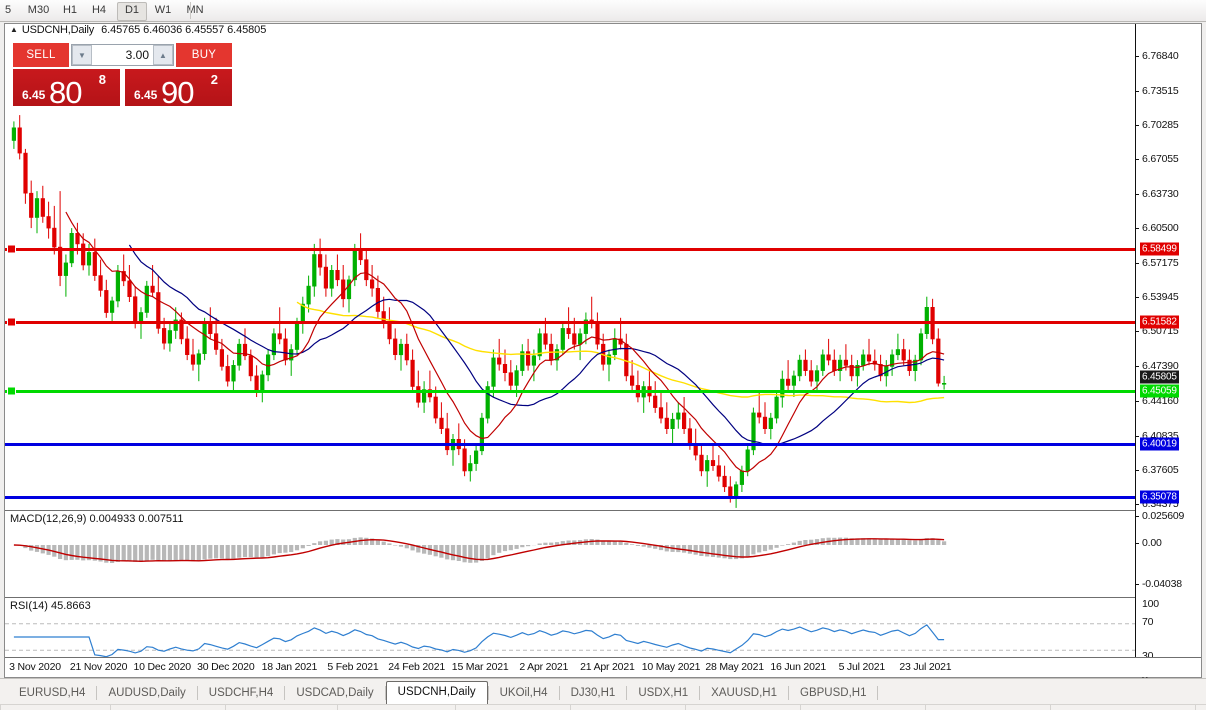 The image size is (1206, 710). I want to click on buy-price-prefix: 6.45, so click(146, 95).